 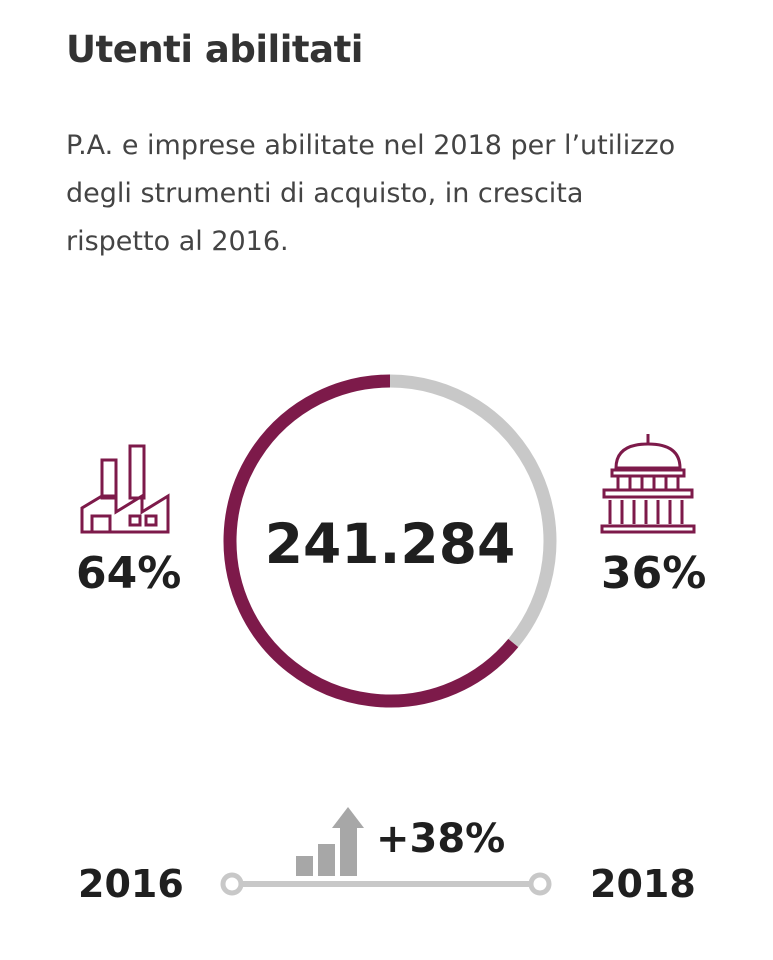 I want to click on factory-icon, so click(x=125, y=489).